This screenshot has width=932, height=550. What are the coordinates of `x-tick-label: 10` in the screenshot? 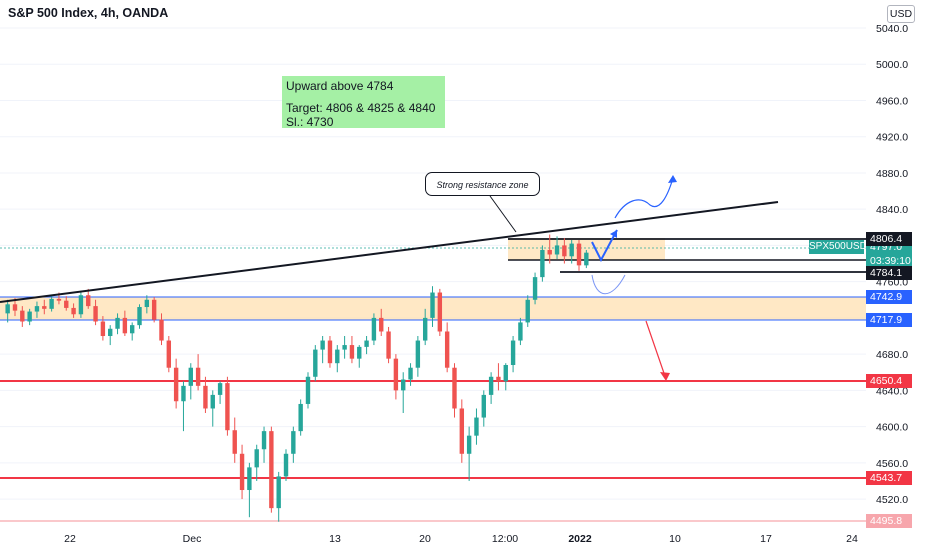 It's located at (675, 539).